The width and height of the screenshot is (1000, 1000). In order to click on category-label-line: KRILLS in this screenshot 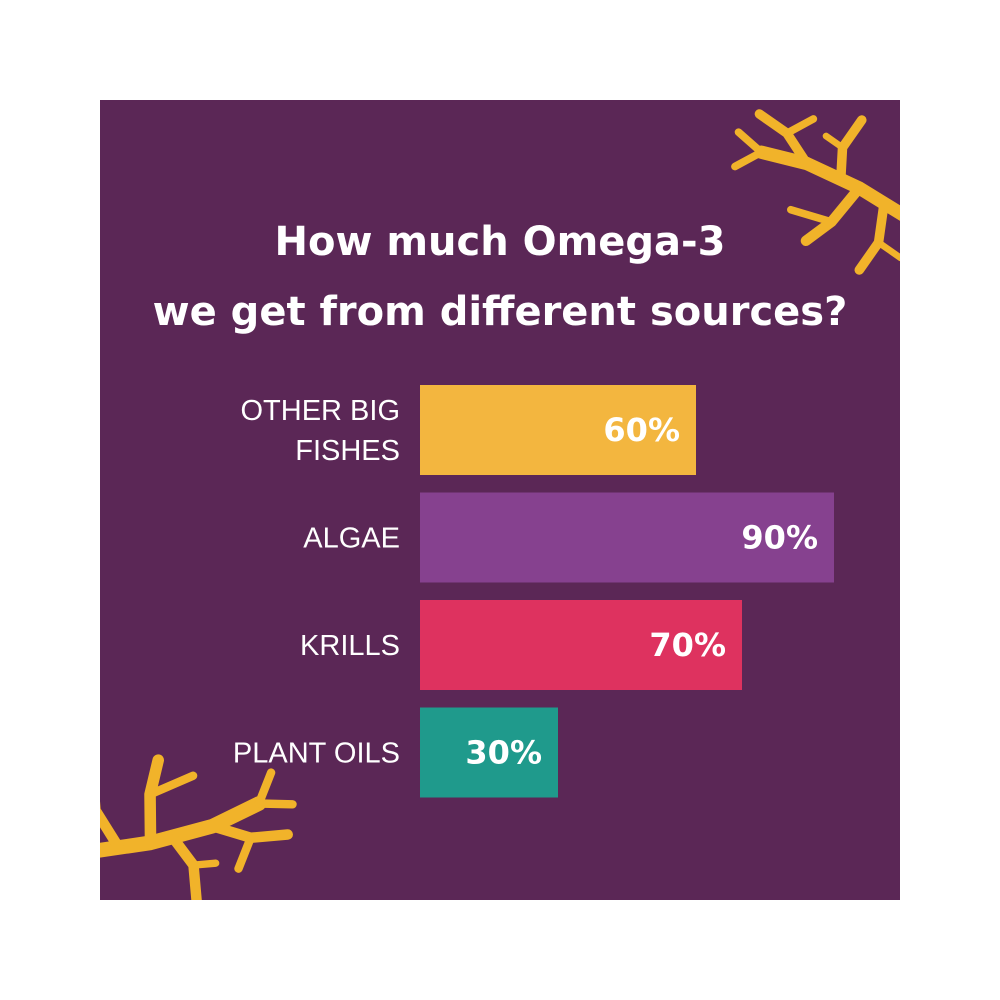, I will do `click(350, 646)`.